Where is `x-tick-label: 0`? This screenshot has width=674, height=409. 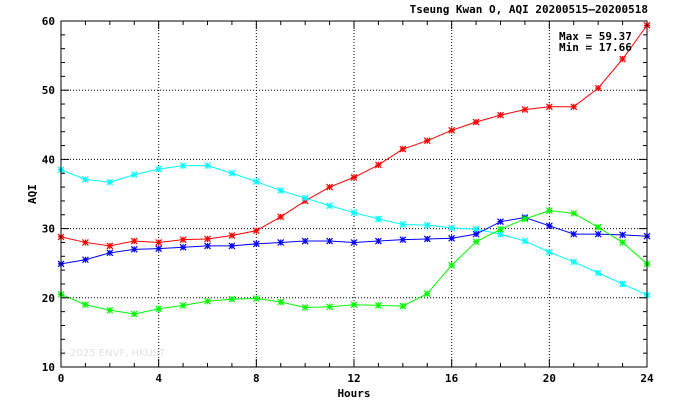 x-tick-label: 0 is located at coordinates (61, 378).